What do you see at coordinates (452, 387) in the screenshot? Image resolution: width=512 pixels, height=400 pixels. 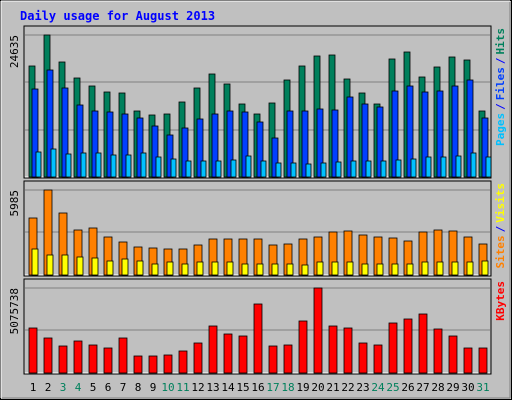 I see `day-label-29: 29` at bounding box center [452, 387].